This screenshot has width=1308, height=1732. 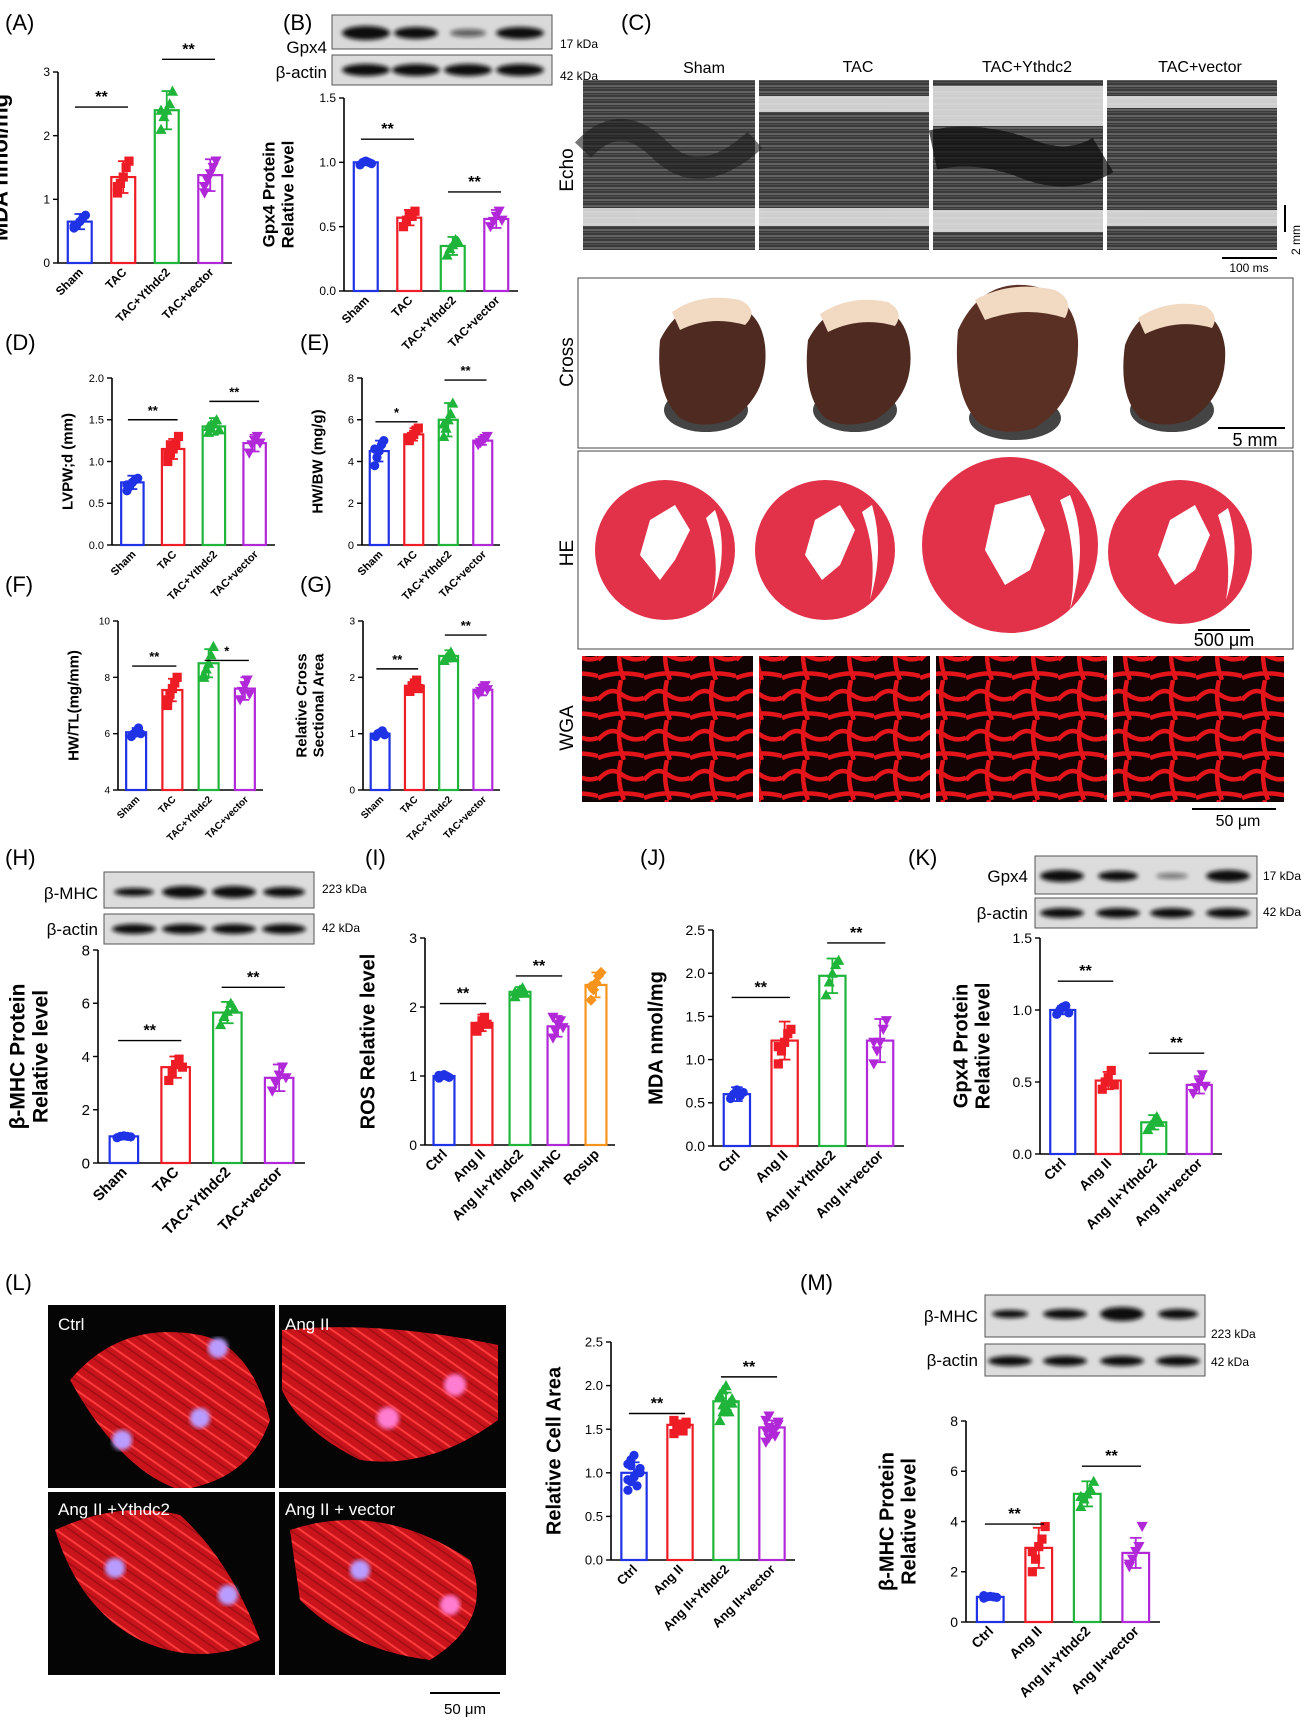 I want to click on y-axis-label: LVPW;d (mm), so click(x=67, y=461).